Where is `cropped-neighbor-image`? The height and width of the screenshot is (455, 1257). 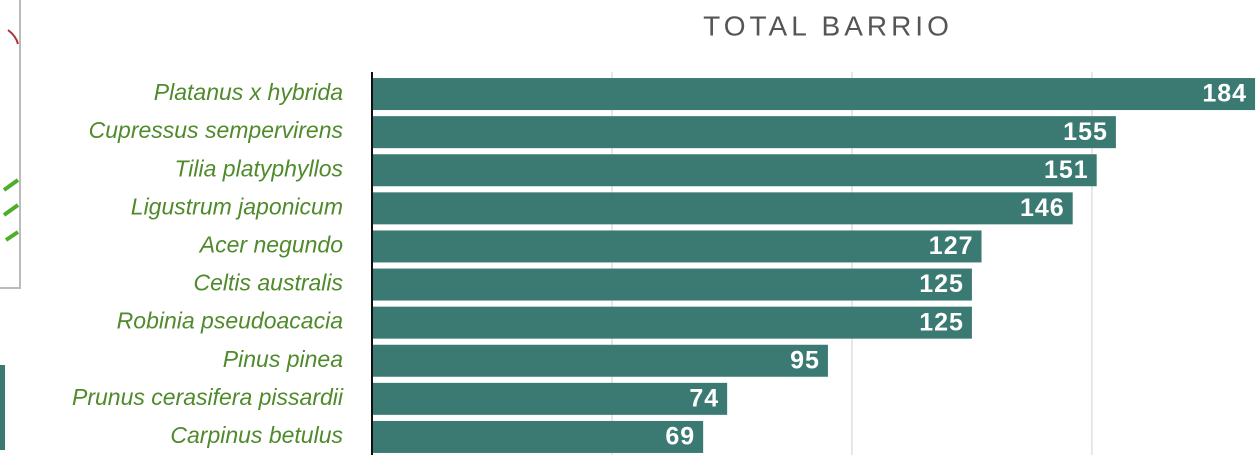 cropped-neighbor-image is located at coordinates (10, 225).